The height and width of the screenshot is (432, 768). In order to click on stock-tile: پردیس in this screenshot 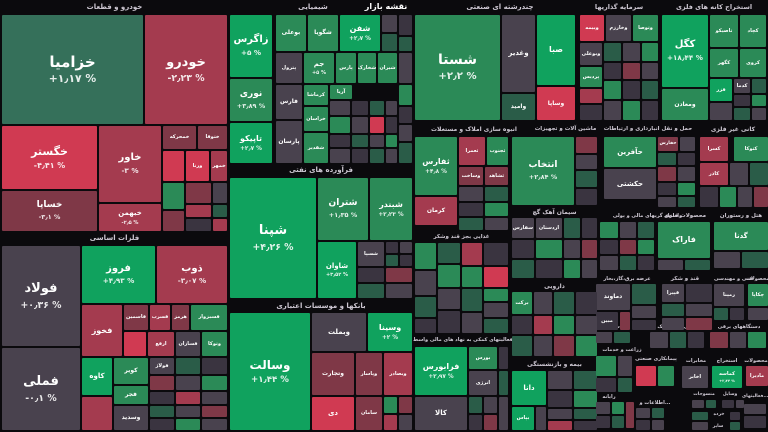, I will do `click(591, 77)`.